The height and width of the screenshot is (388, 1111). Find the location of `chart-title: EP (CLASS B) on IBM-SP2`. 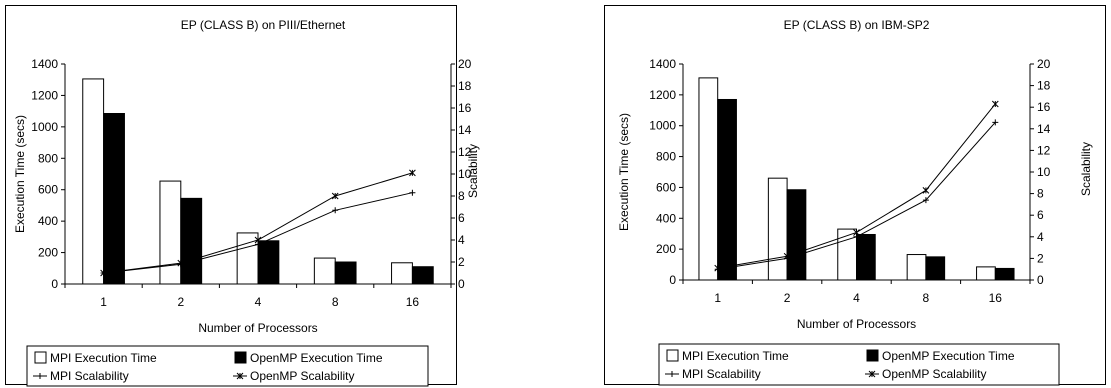

chart-title: EP (CLASS B) on IBM-SP2 is located at coordinates (857, 25).